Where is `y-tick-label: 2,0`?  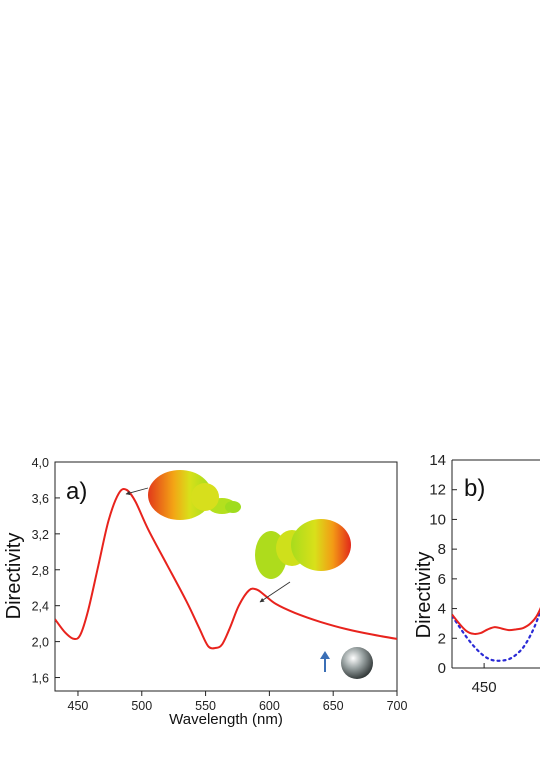 y-tick-label: 2,0 is located at coordinates (40, 643).